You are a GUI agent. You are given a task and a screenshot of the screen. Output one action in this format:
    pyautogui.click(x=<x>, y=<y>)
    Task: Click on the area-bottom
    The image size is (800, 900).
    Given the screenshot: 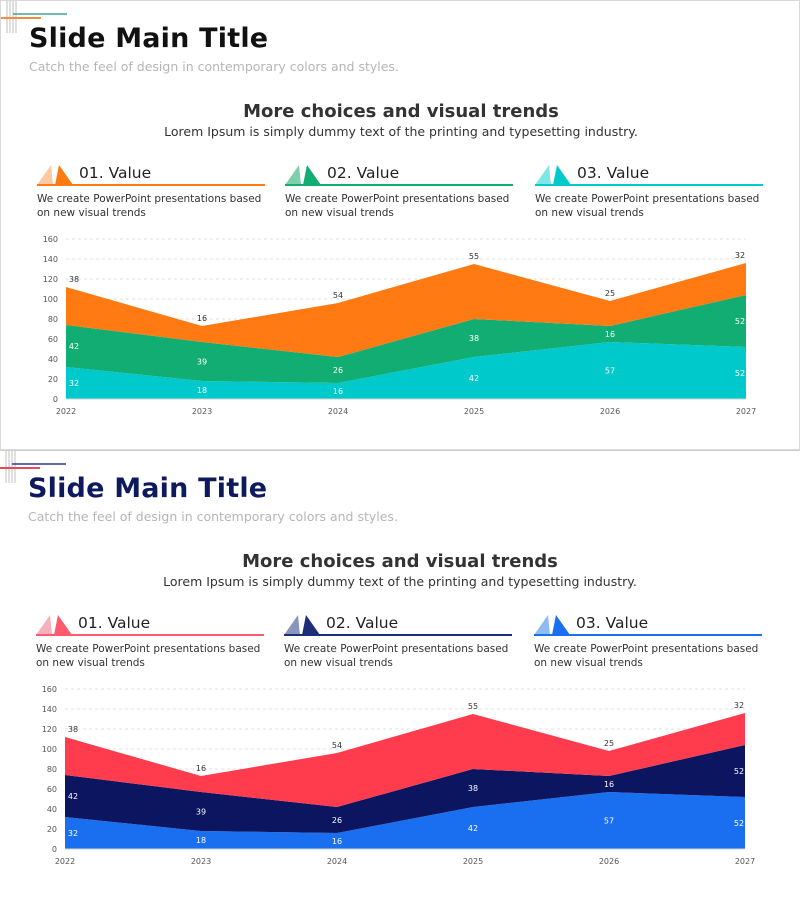 What is the action you would take?
    pyautogui.click(x=405, y=820)
    